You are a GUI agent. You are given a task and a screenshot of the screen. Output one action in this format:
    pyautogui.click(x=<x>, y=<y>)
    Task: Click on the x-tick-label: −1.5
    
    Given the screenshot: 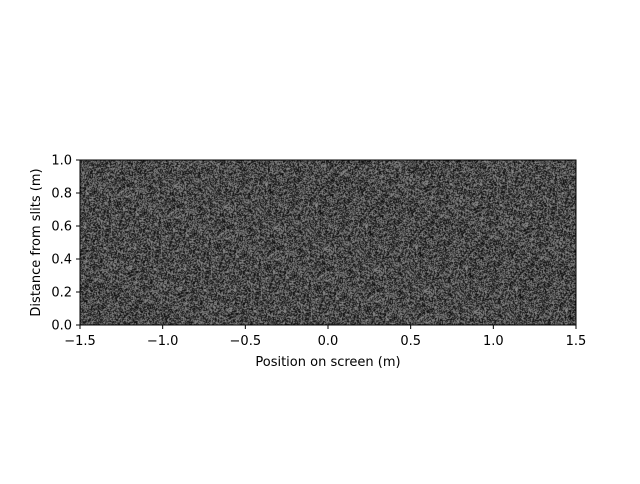 What is the action you would take?
    pyautogui.click(x=80, y=341)
    